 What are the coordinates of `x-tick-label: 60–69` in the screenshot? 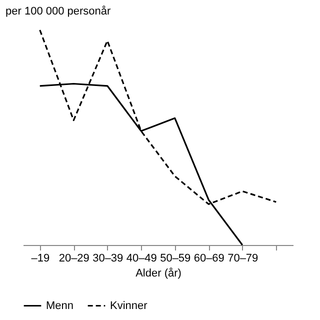 It's located at (209, 258).